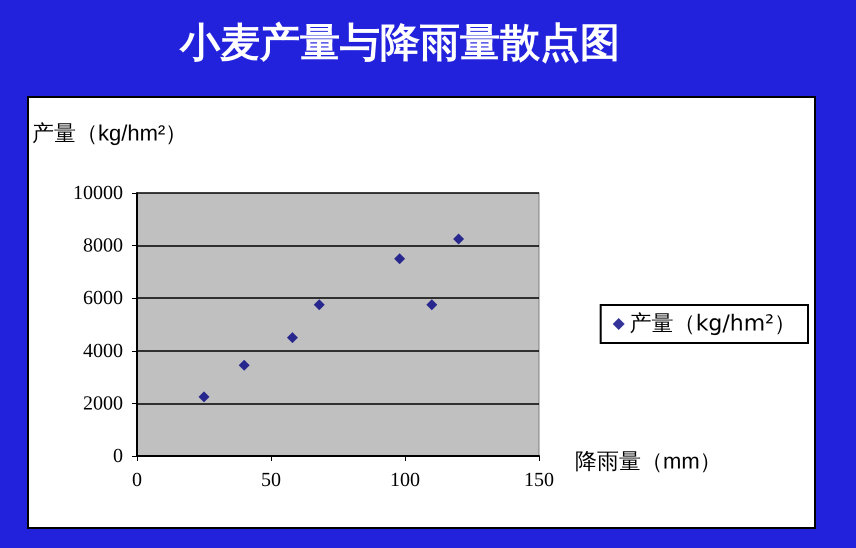 Image resolution: width=856 pixels, height=548 pixels. I want to click on x-axis-title: 降雨量（mm）, so click(648, 461).